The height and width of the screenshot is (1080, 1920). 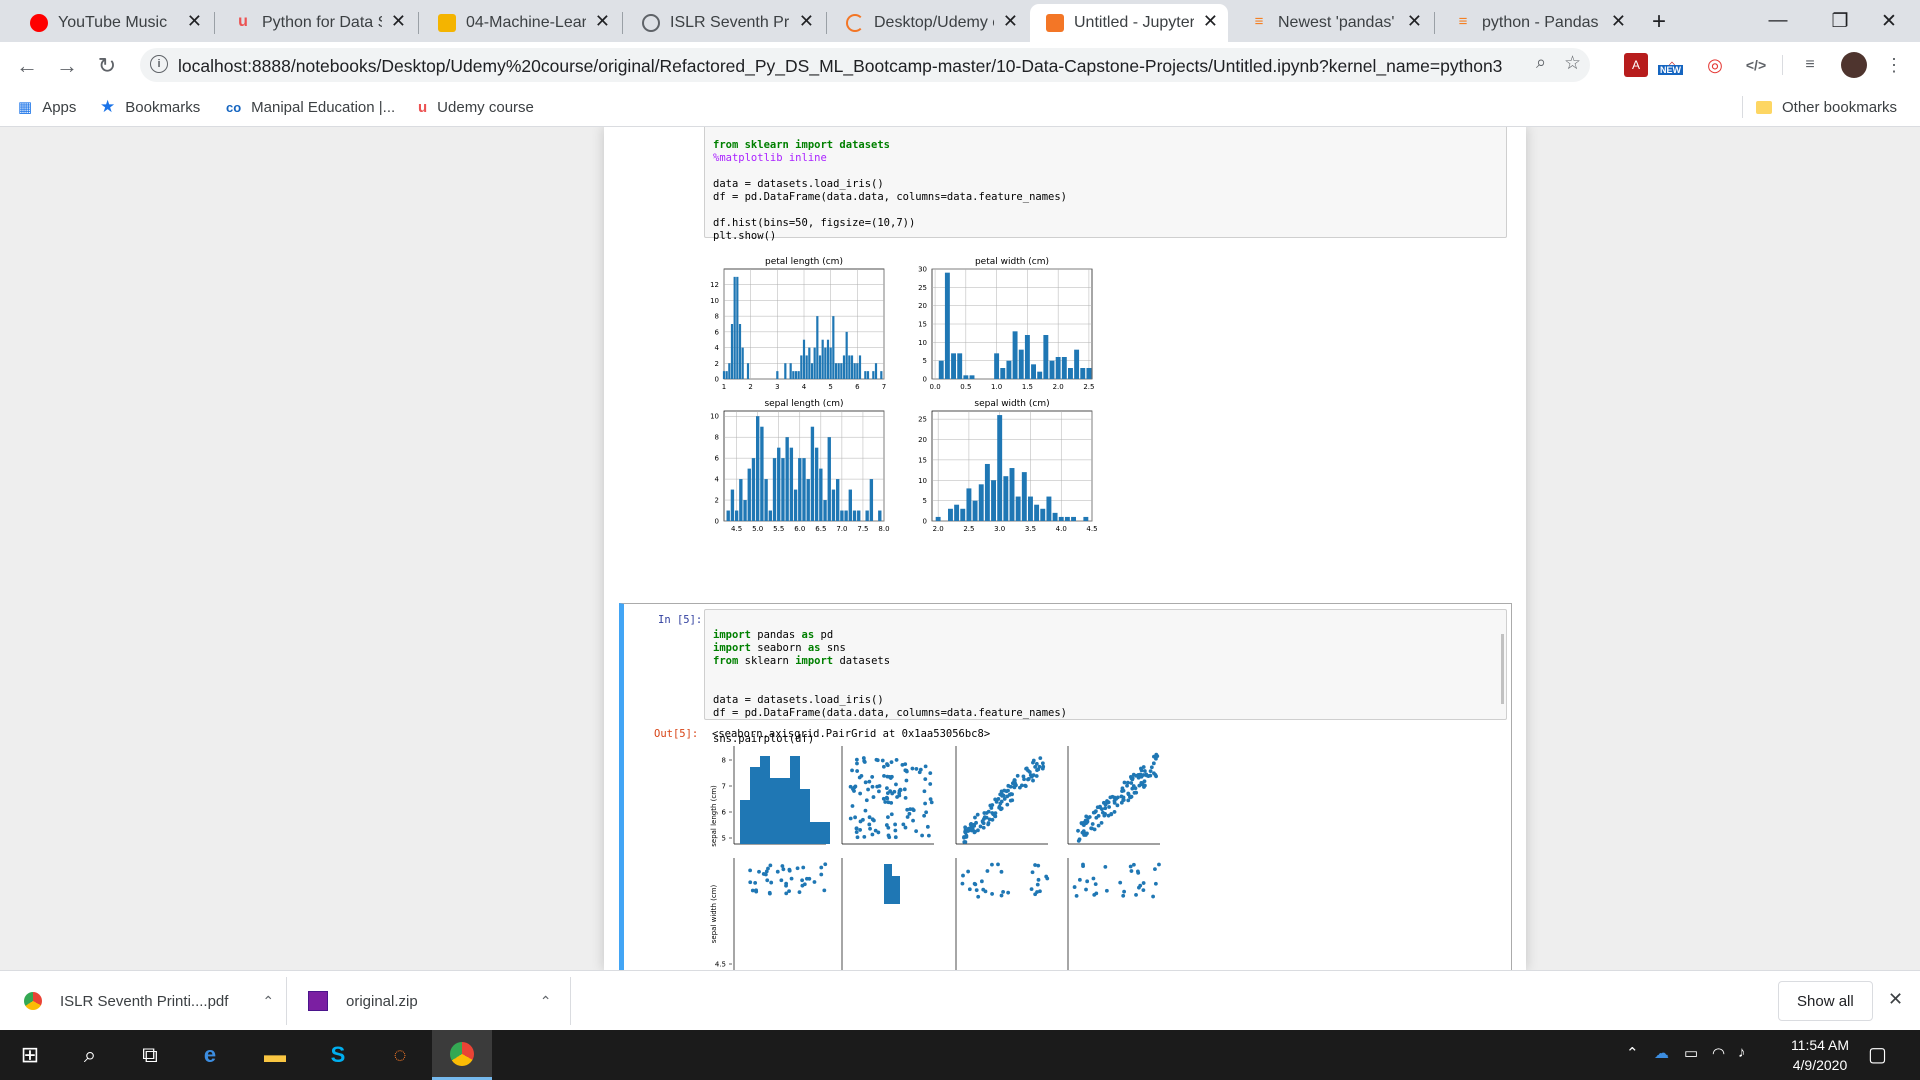 I want to click on reload-button: ↻, so click(x=107, y=65).